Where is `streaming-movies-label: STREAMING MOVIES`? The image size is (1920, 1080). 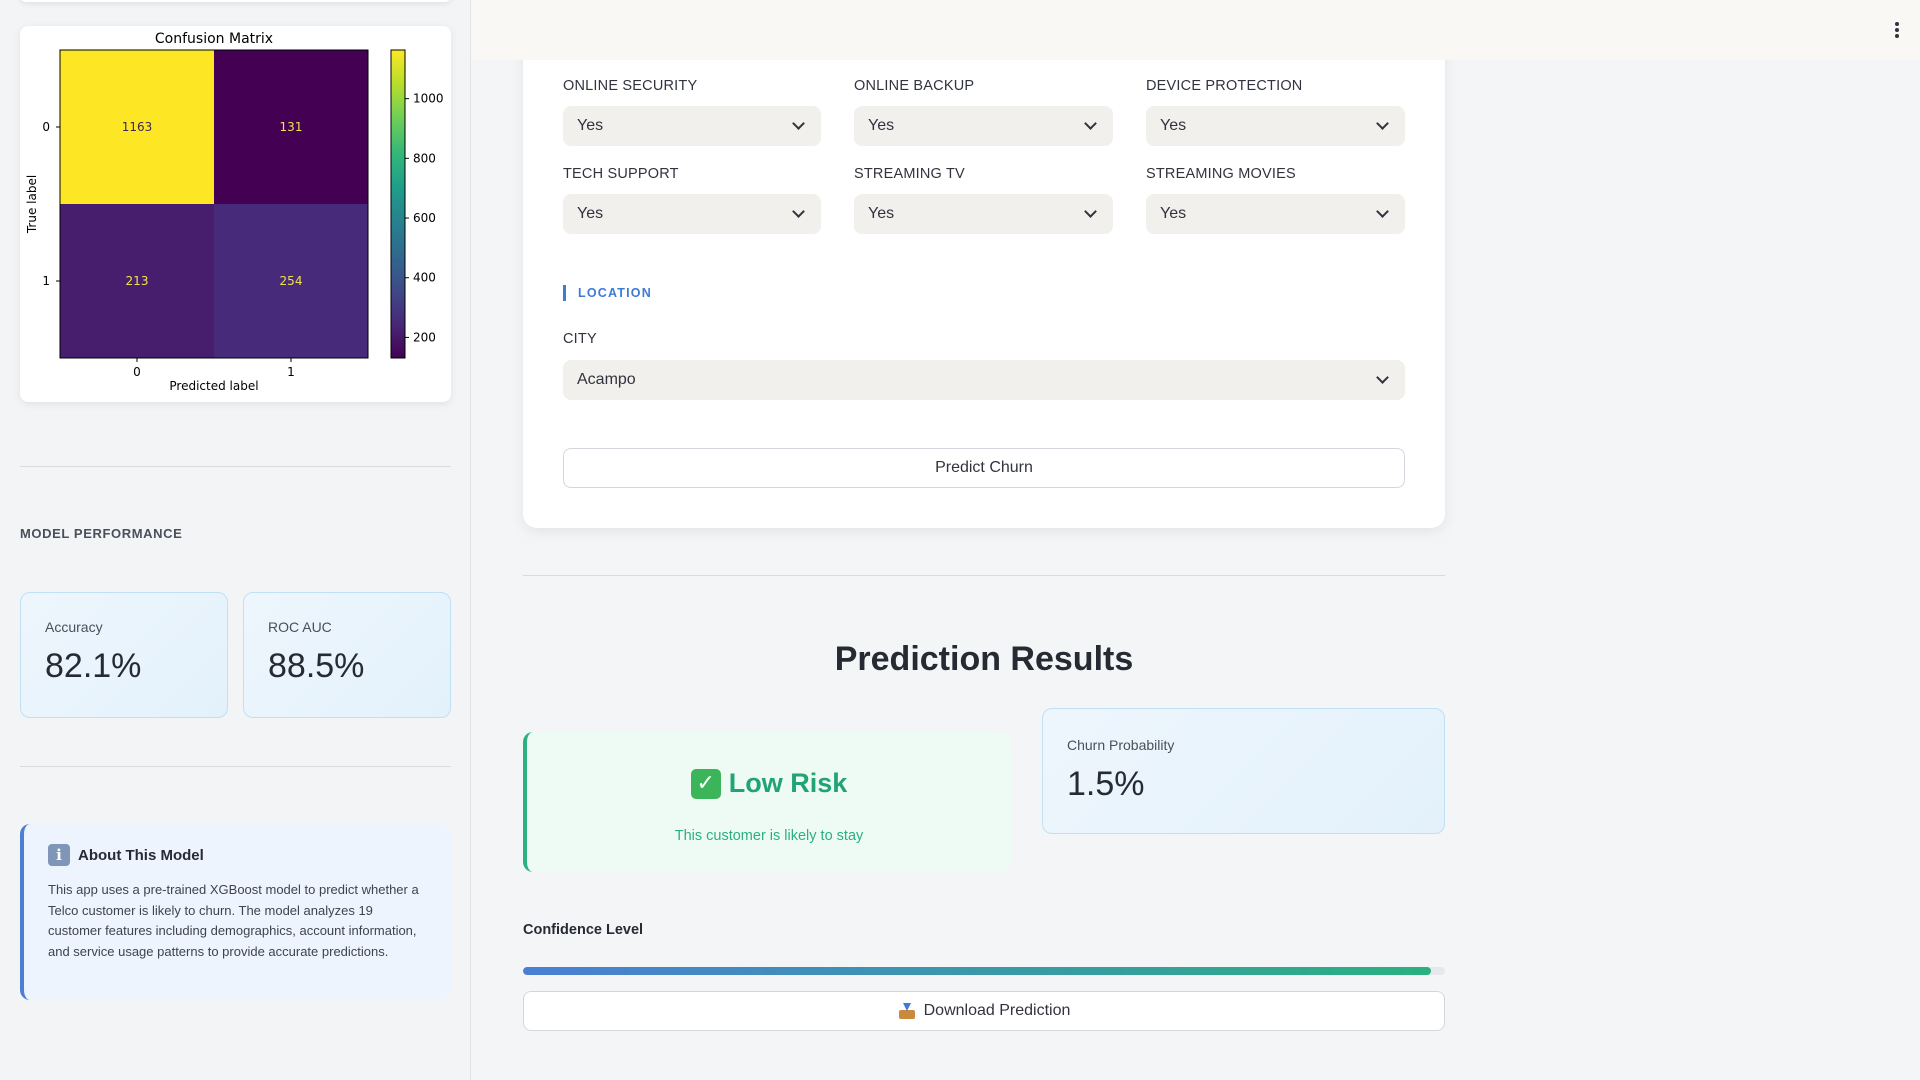
streaming-movies-label: STREAMING MOVIES is located at coordinates (1221, 174).